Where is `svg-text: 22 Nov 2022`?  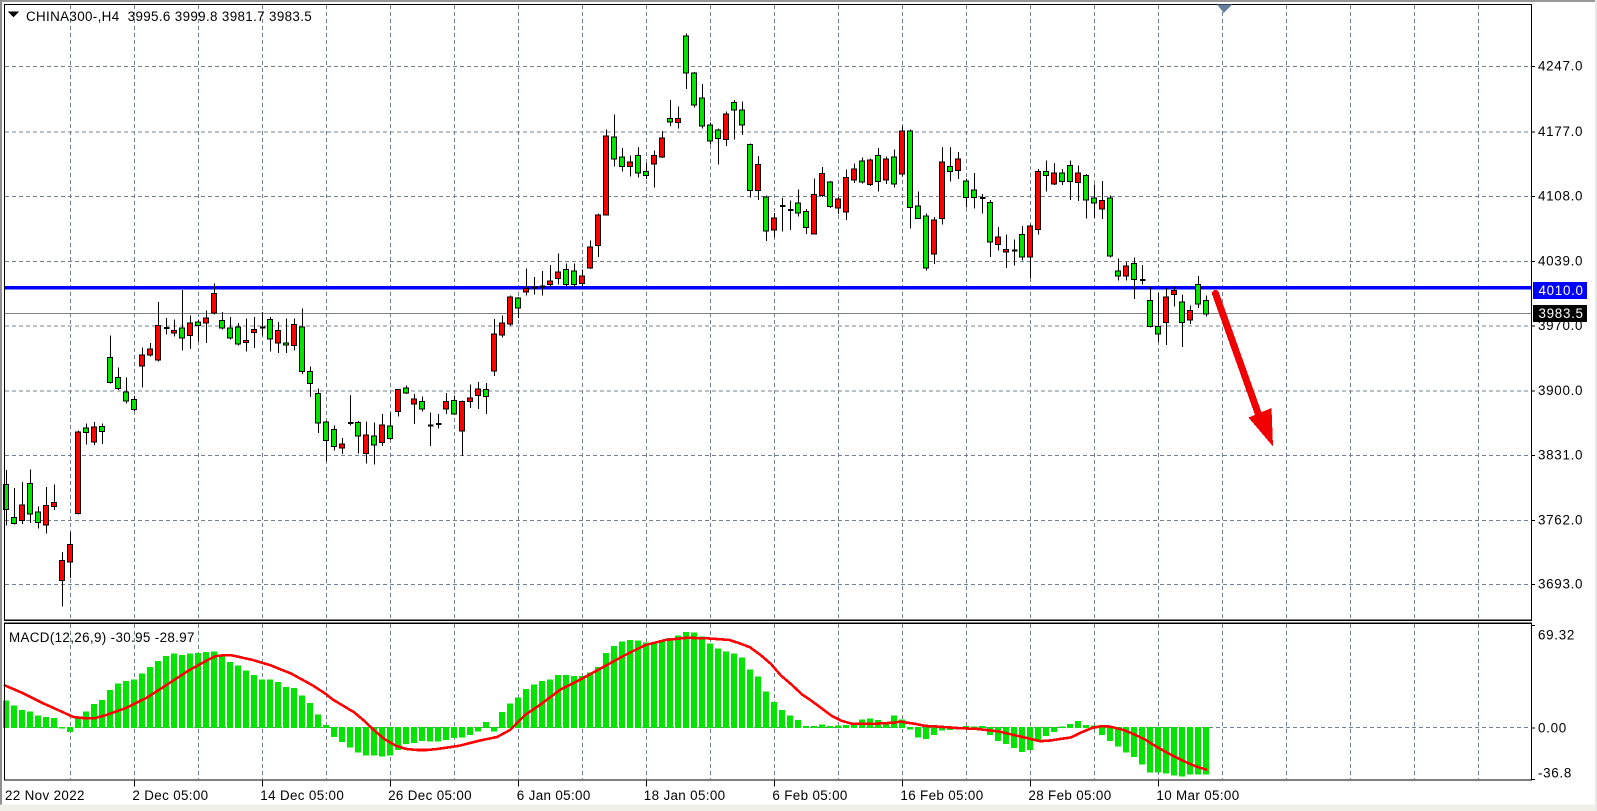
svg-text: 22 Nov 2022 is located at coordinates (45, 795).